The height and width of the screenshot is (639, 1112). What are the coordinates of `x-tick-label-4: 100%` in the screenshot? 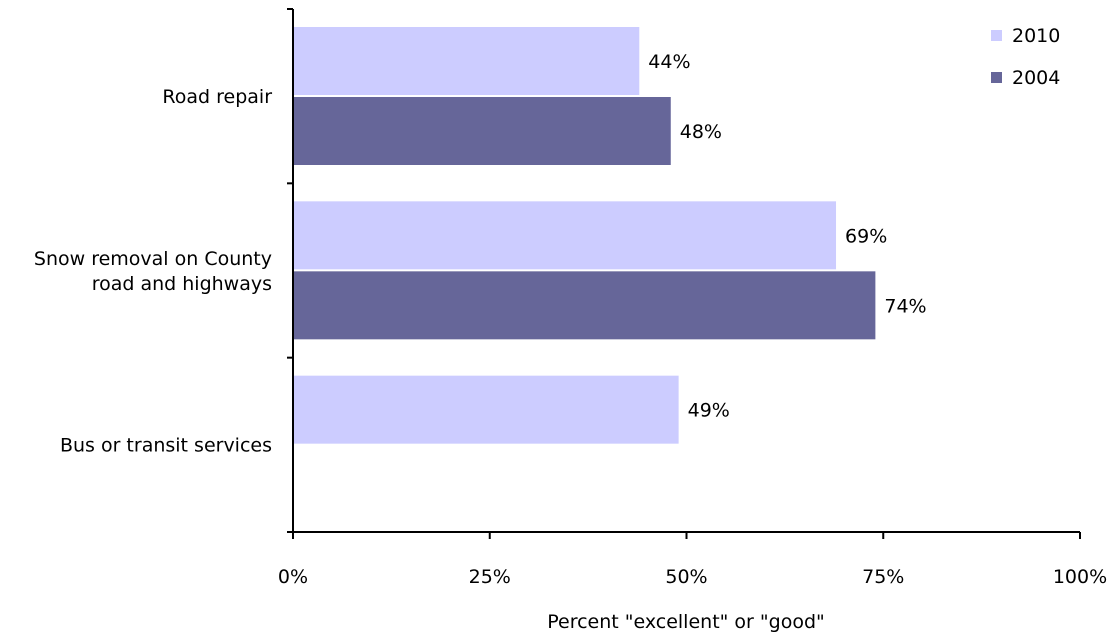 It's located at (1080, 577).